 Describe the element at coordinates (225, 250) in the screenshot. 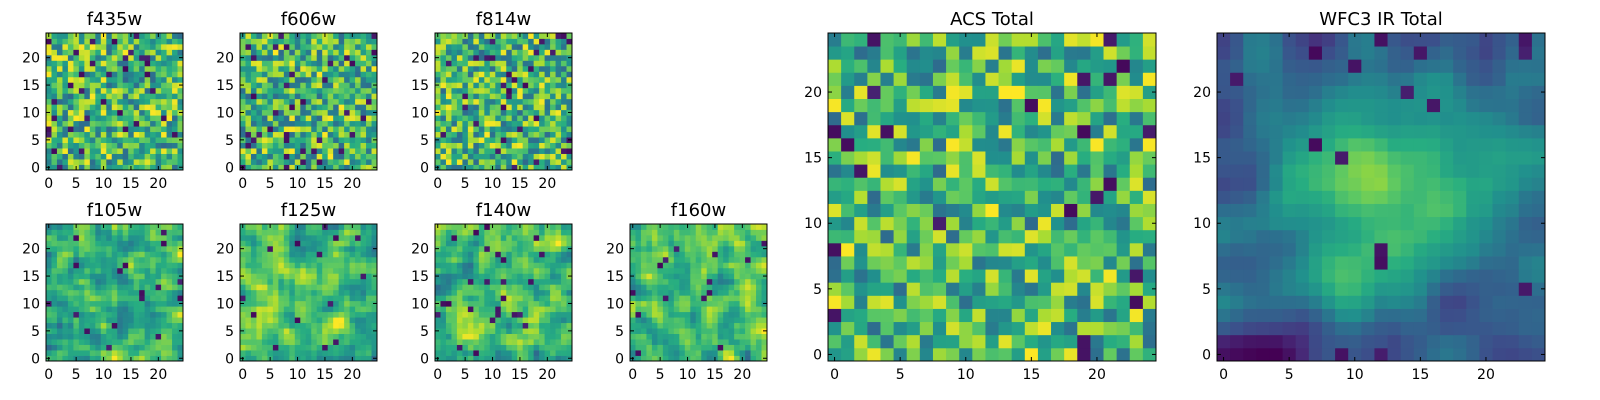

I see `y-tick-label: 20` at that location.